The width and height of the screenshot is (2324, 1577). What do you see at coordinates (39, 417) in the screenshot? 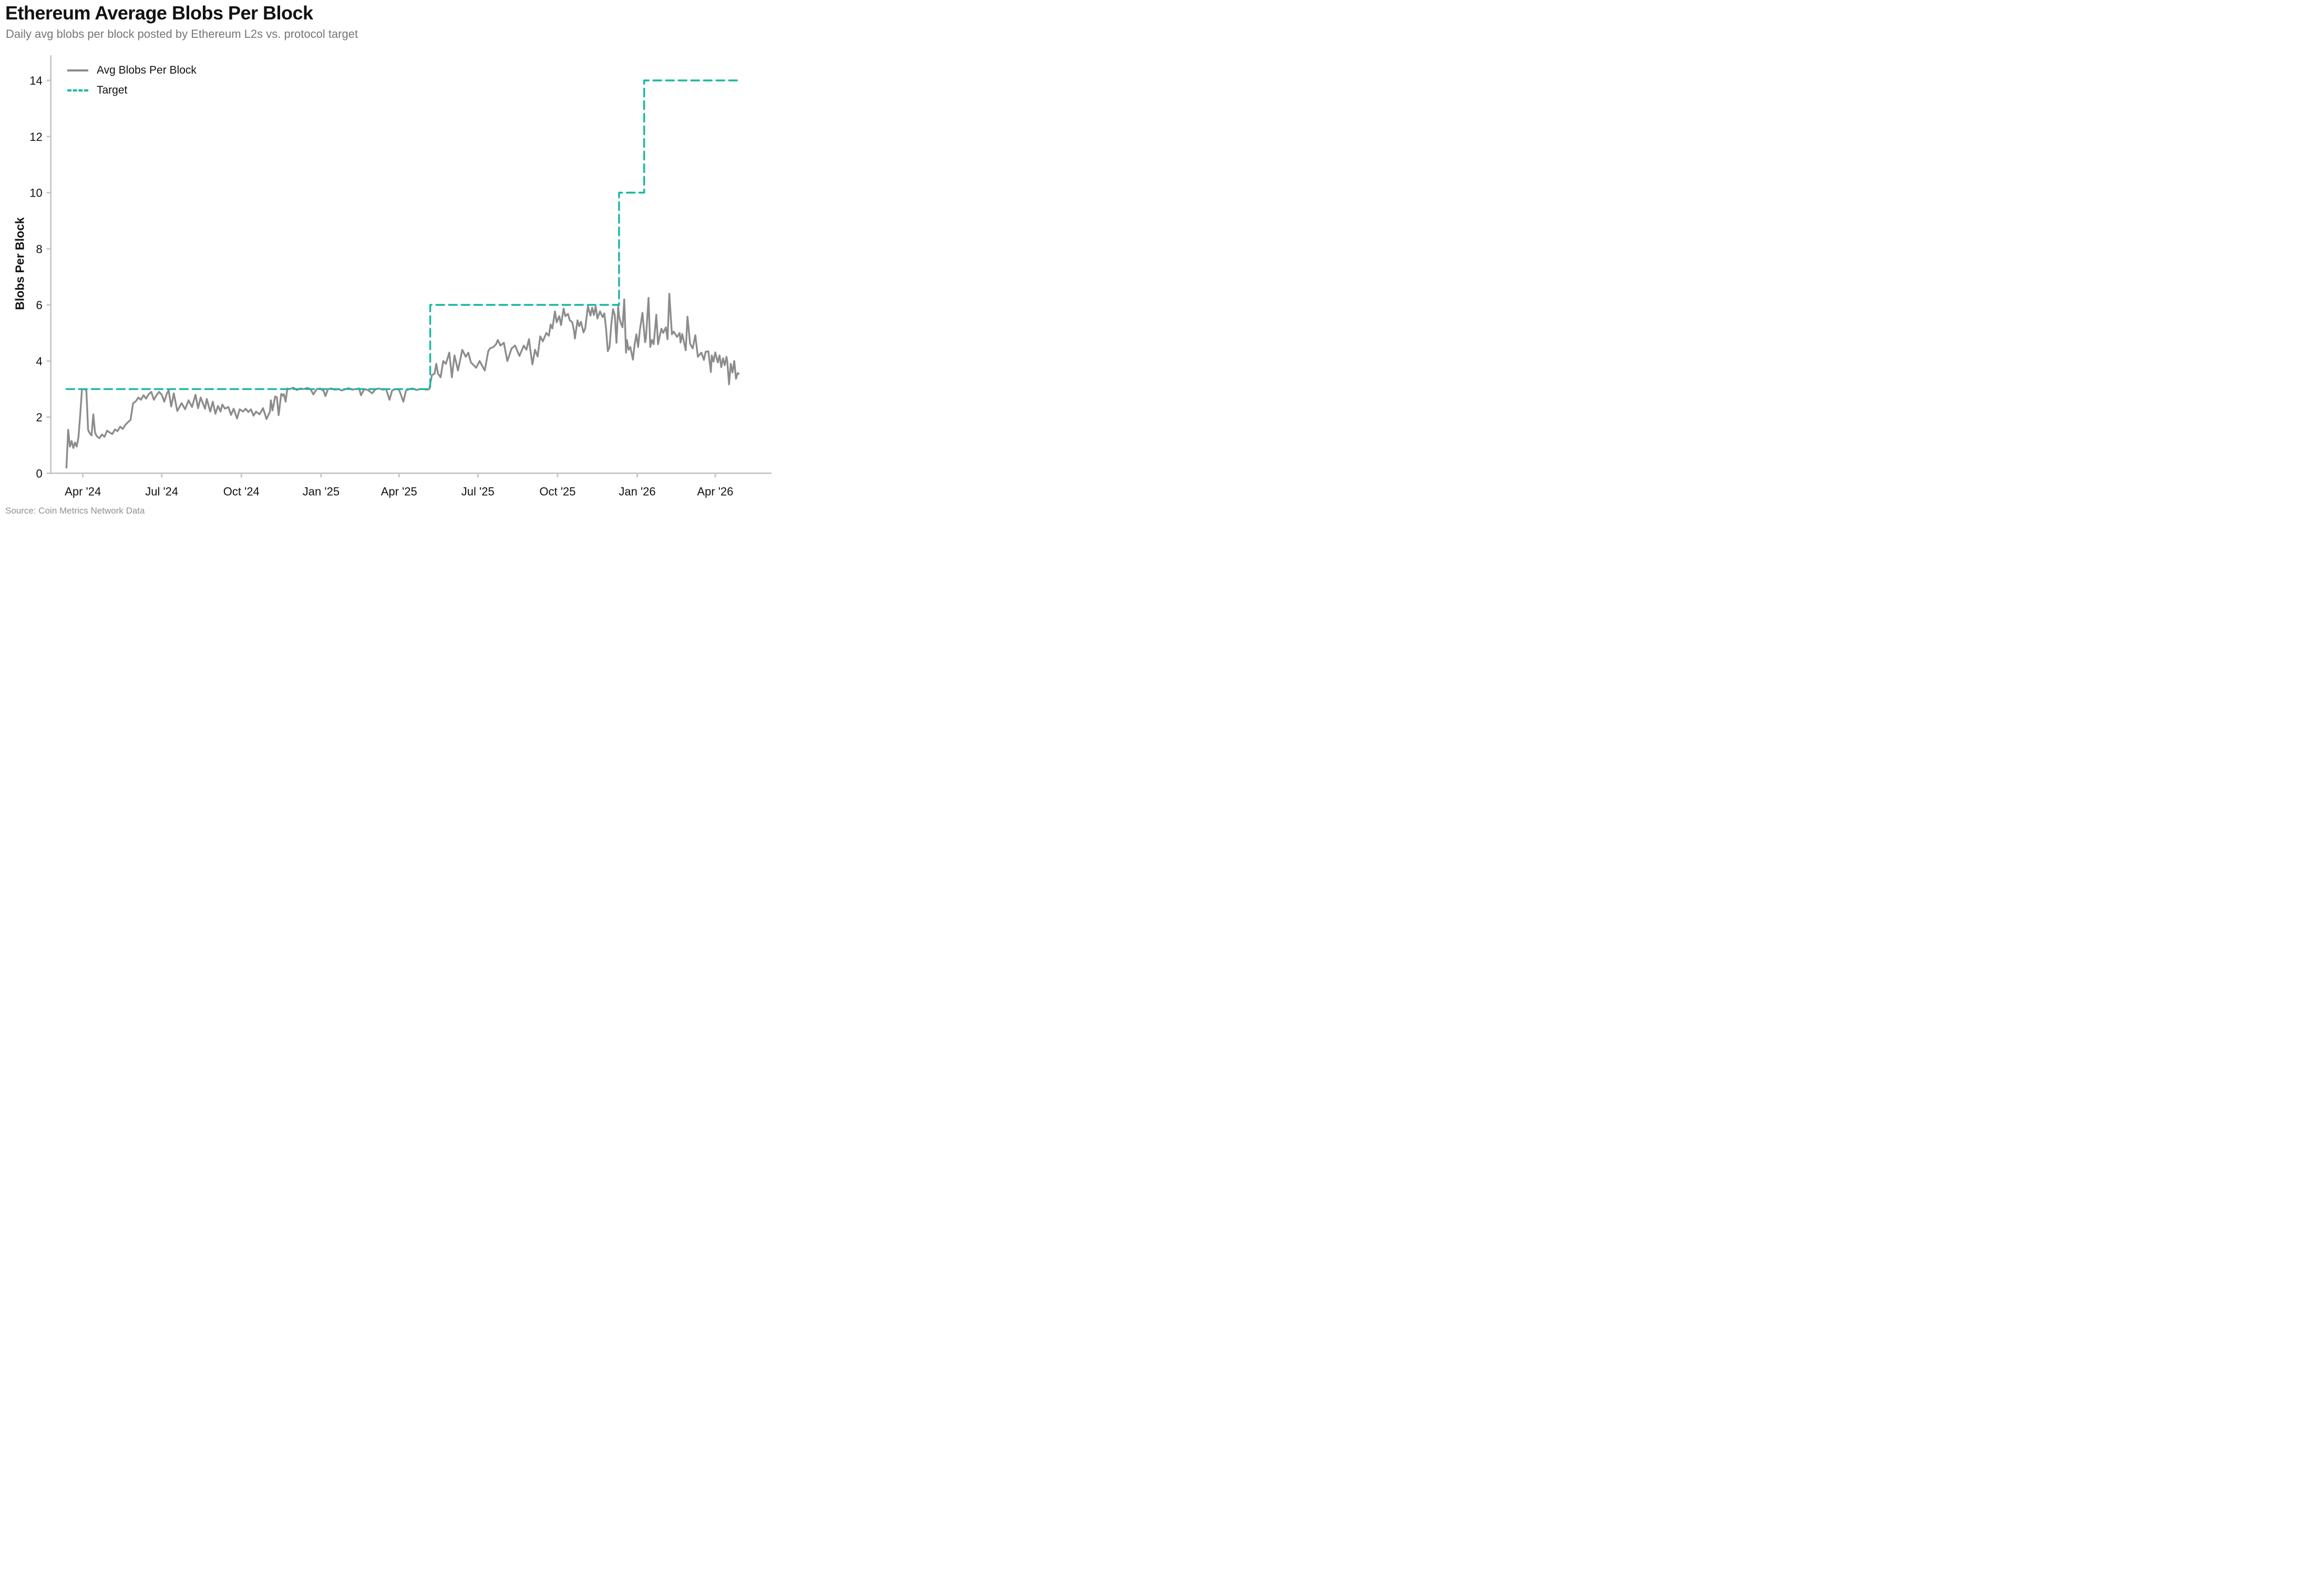
I see `y-tick-label: 2` at bounding box center [39, 417].